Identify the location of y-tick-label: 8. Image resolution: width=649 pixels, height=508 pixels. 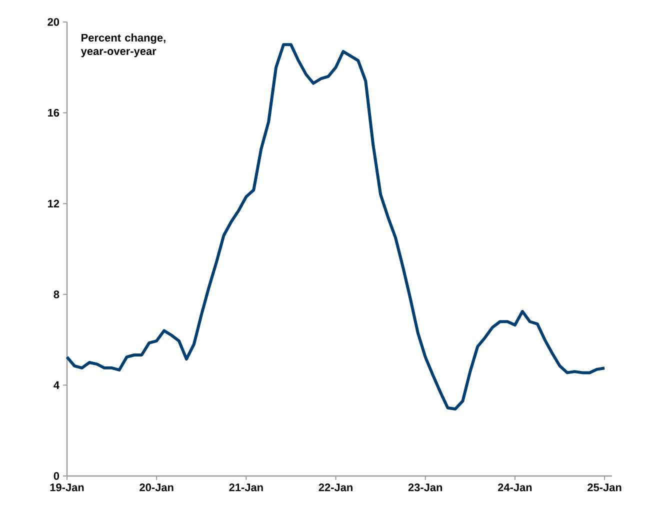
(57, 294).